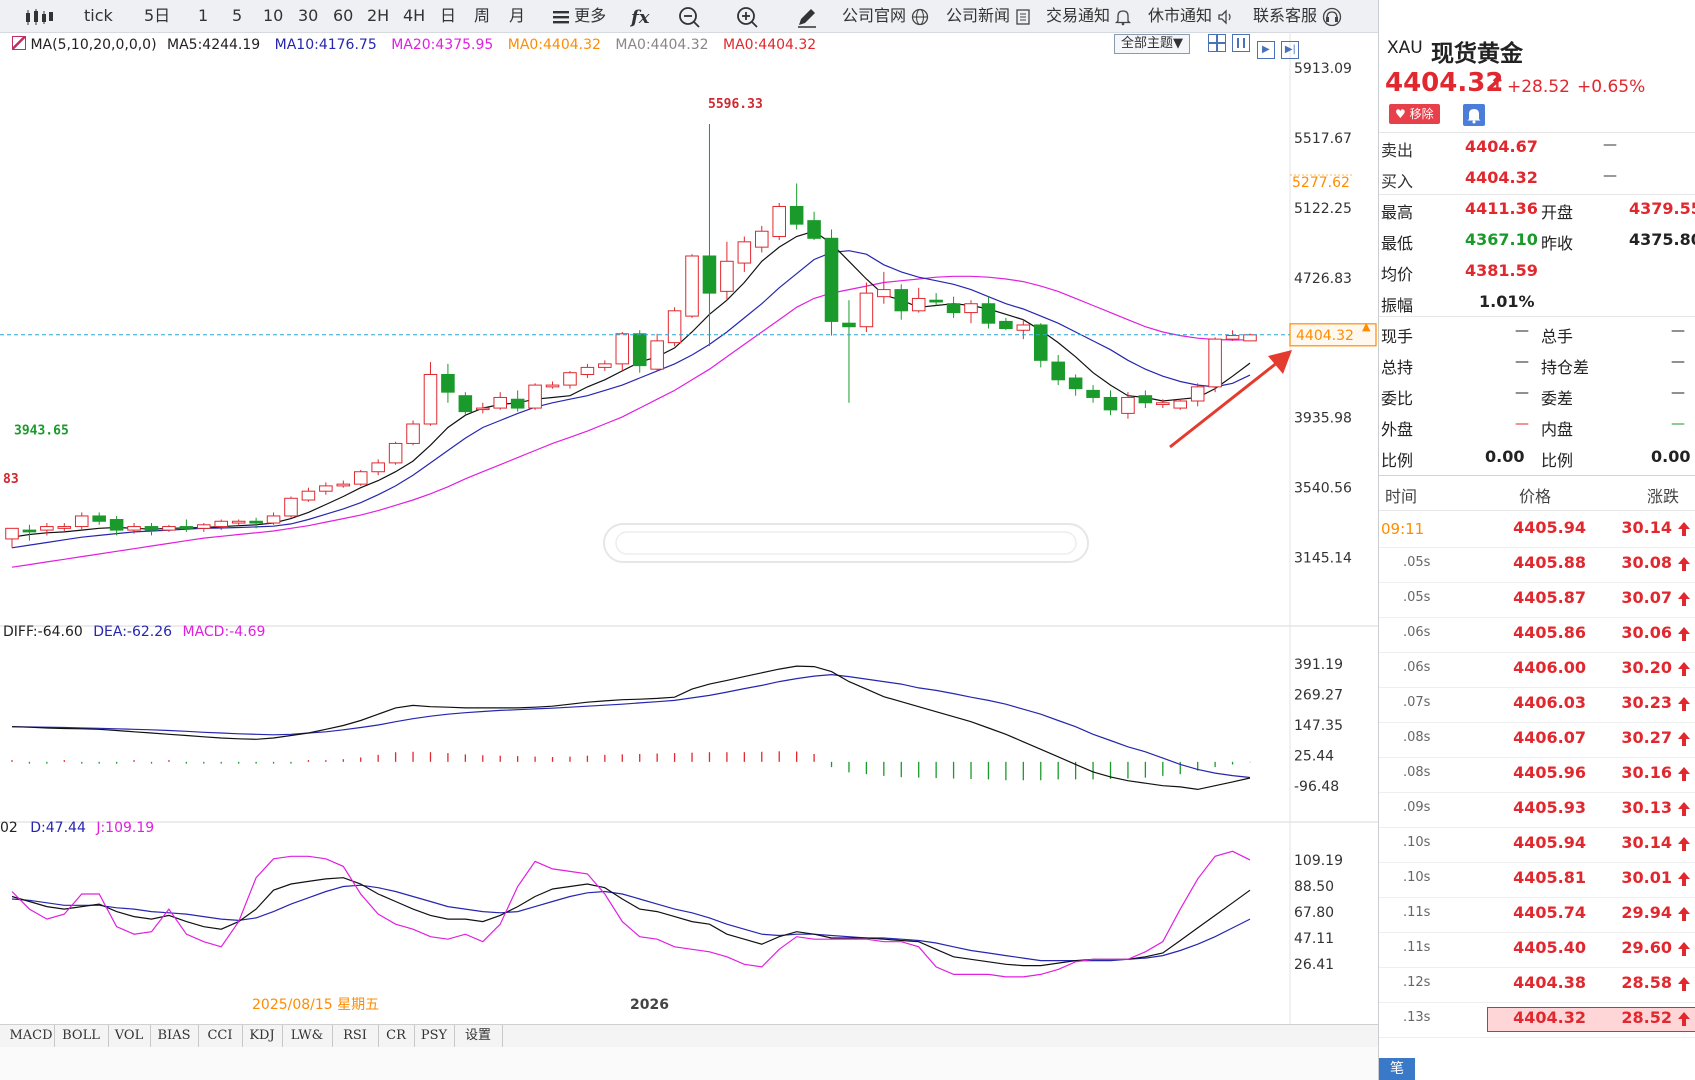 This screenshot has width=1695, height=1080. I want to click on tab-settings: 设置, so click(478, 1036).